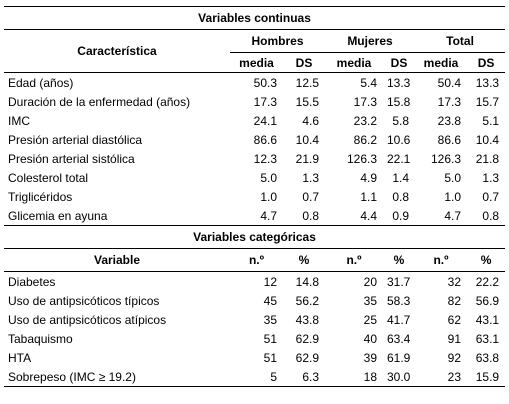  What do you see at coordinates (365, 139) in the screenshot?
I see `value-cell: 86.2` at bounding box center [365, 139].